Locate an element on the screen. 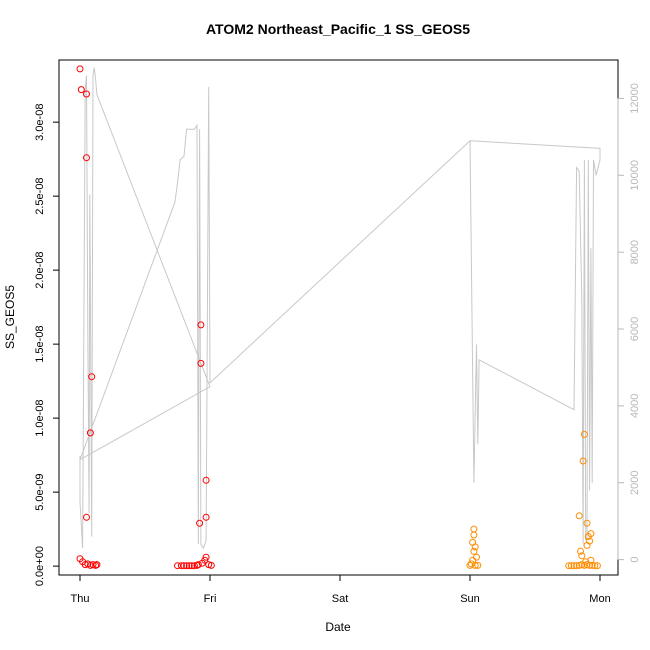 The height and width of the screenshot is (650, 650). y-tick-label: 2.5e-08 is located at coordinates (40, 195).